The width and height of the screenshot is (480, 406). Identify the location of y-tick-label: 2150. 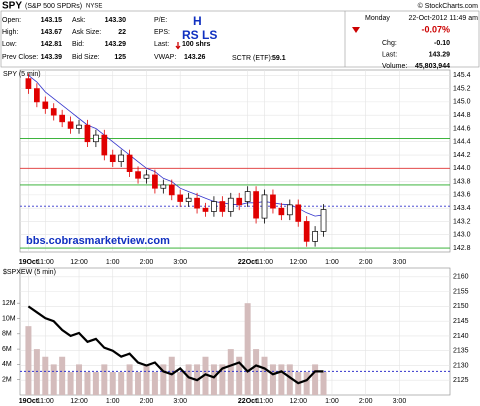
(461, 306).